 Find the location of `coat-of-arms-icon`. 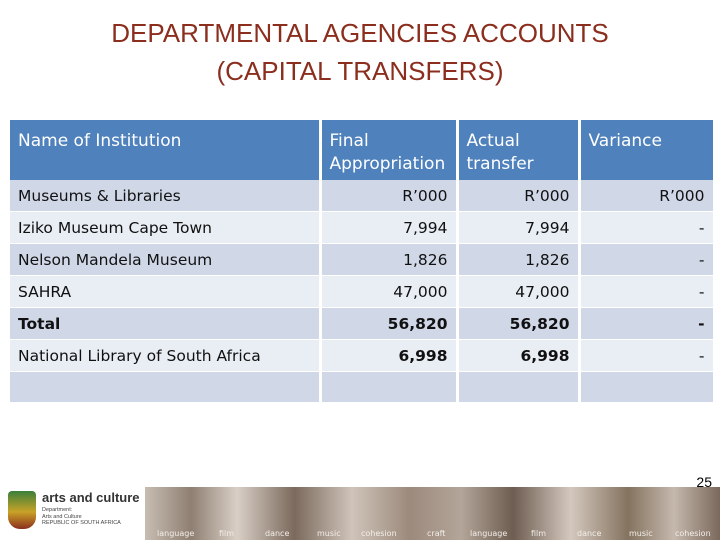

coat-of-arms-icon is located at coordinates (22, 510).